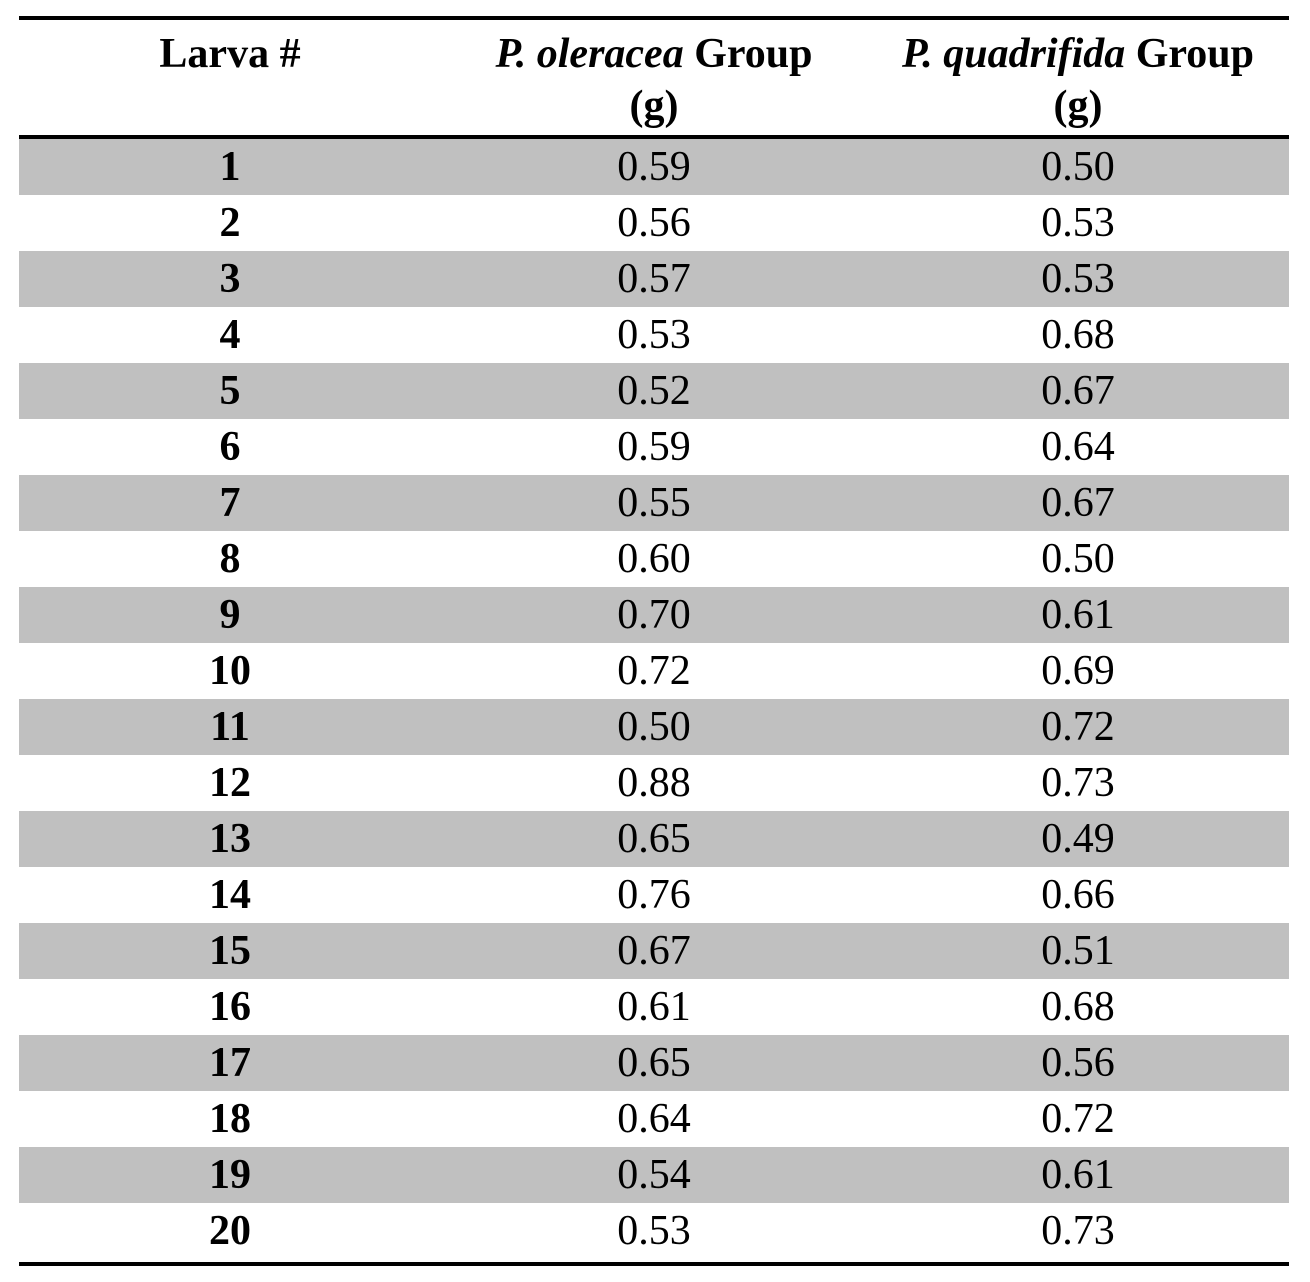  What do you see at coordinates (1078, 671) in the screenshot?
I see `quadrifida-weight-cell: 0.69` at bounding box center [1078, 671].